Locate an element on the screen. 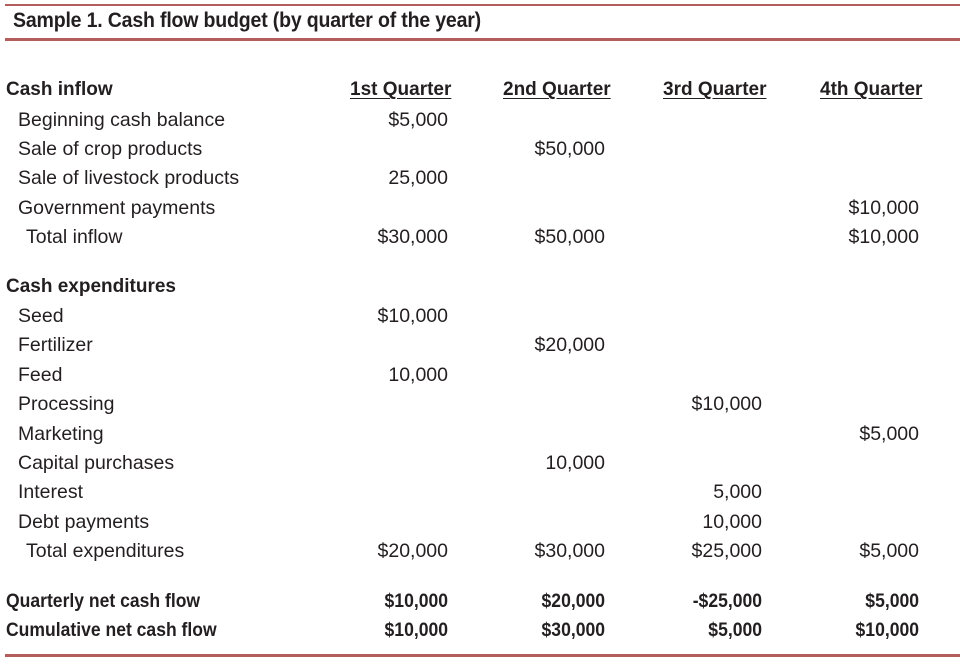 The image size is (960, 662). table-row: Fertilizer $20,000 is located at coordinates (480, 347).